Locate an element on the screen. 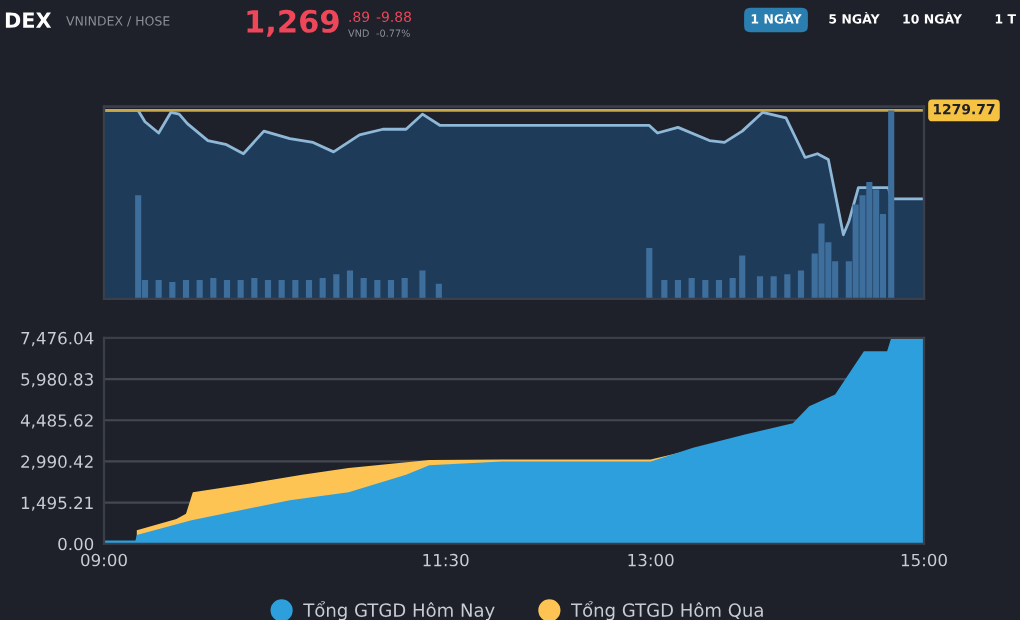 The width and height of the screenshot is (1020, 620). x-tick-label: 11:30 is located at coordinates (446, 560).